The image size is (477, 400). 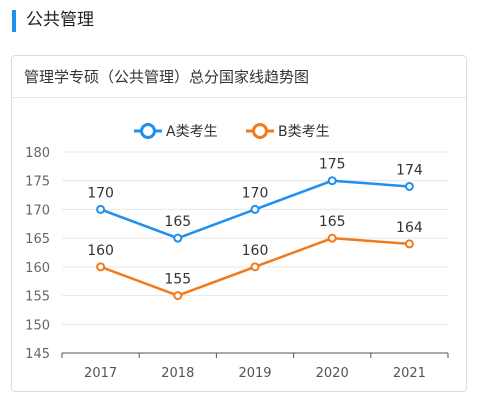 I want to click on y-tick-label: 165, so click(x=37, y=239).